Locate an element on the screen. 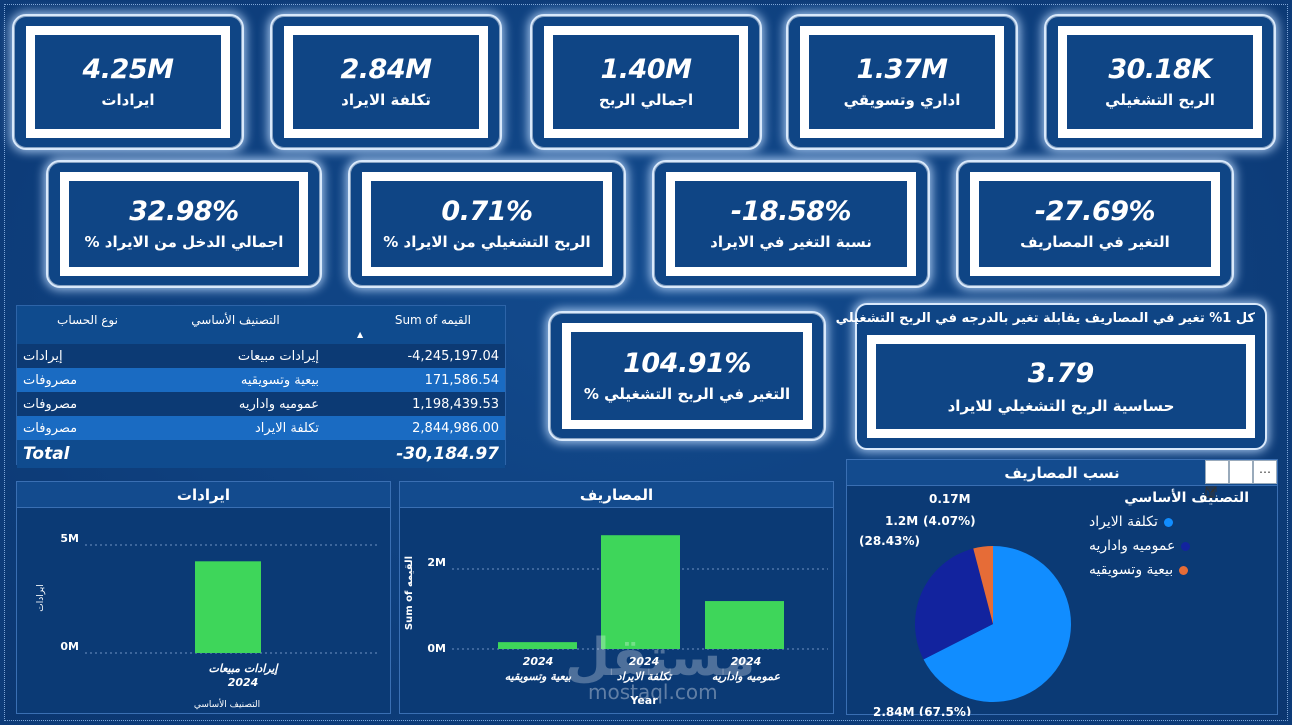  kpi-label: اجمالي الدخل من الايراد % is located at coordinates (184, 241).